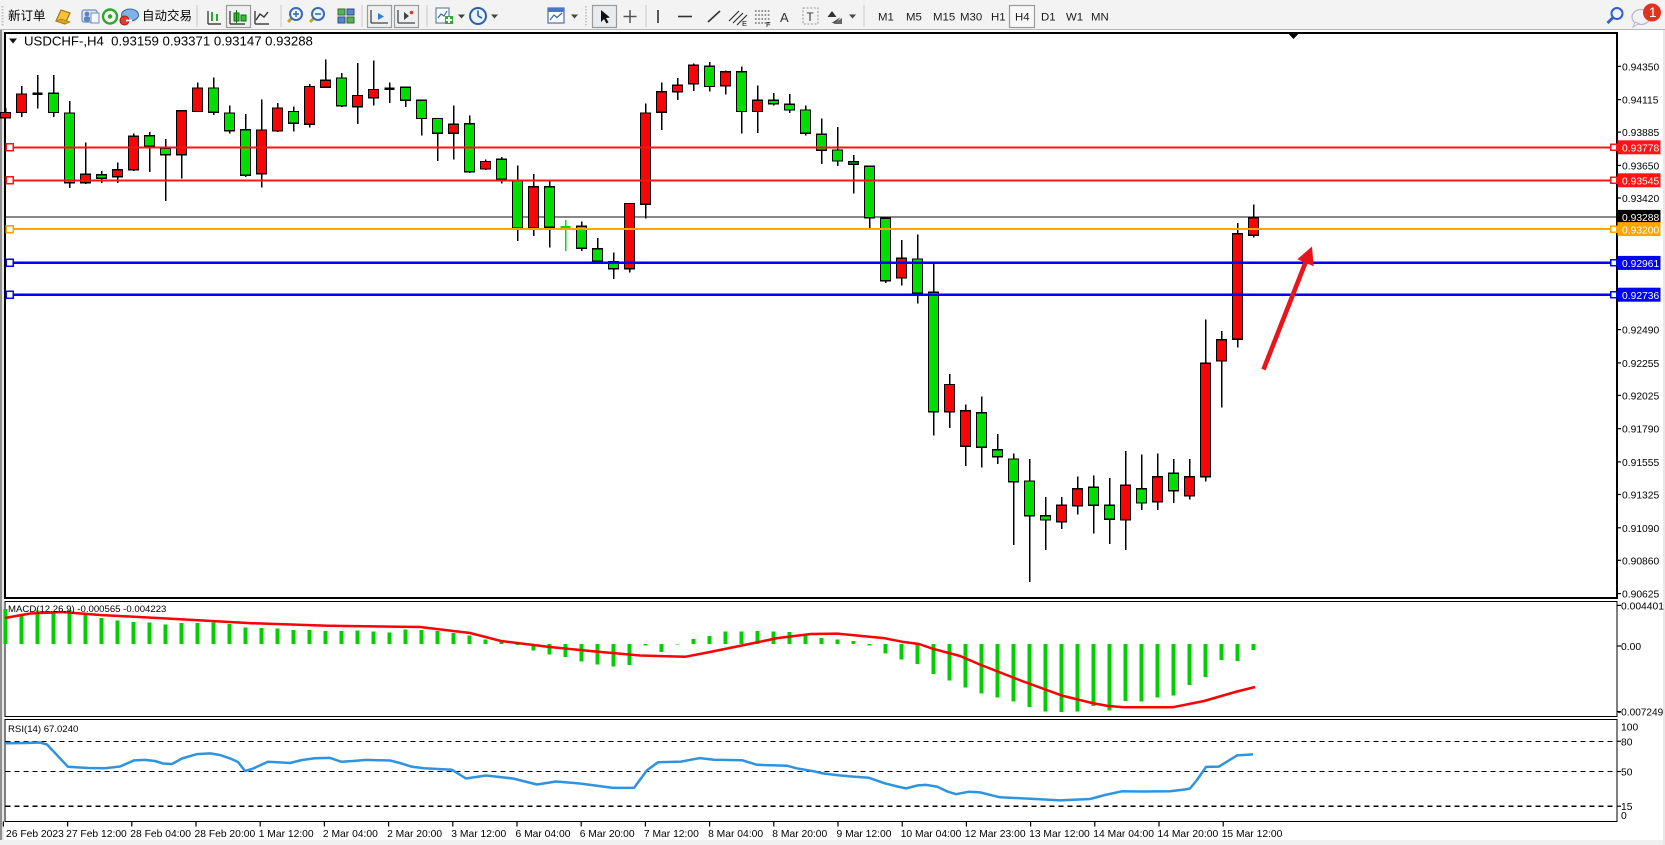 The image size is (1665, 845). I want to click on svg-text: 0.94115, so click(1640, 101).